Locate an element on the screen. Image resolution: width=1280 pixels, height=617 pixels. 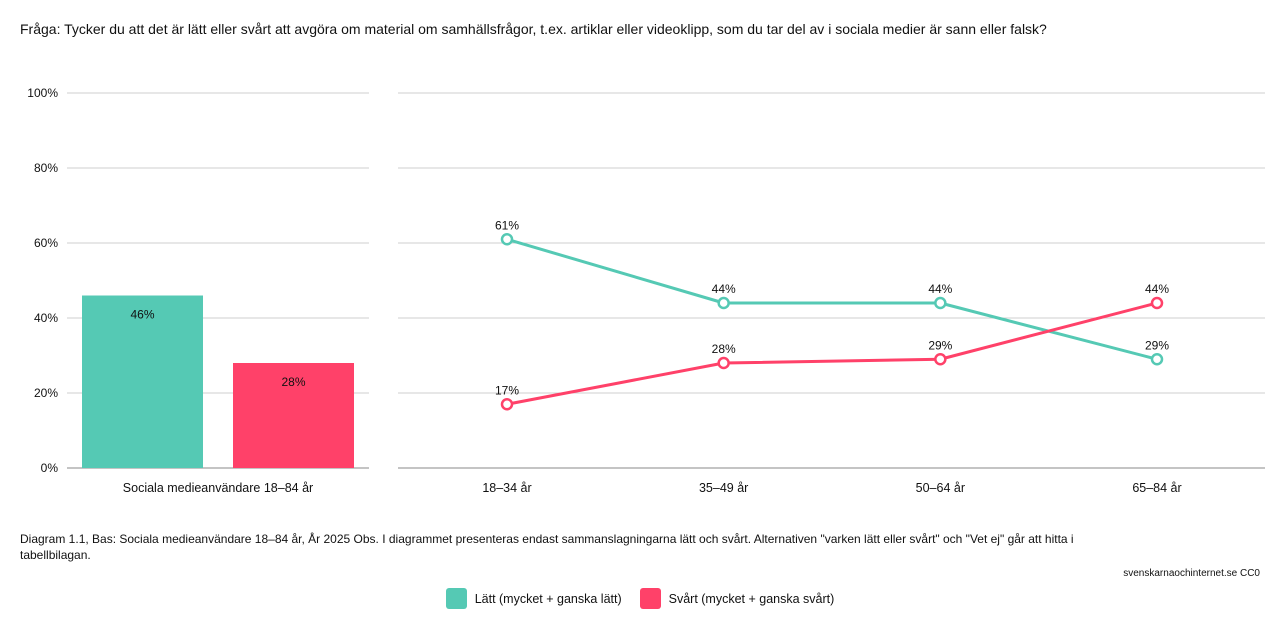
legend-item-svart: Svårt (mycket + ganska svårt) is located at coordinates (737, 598).